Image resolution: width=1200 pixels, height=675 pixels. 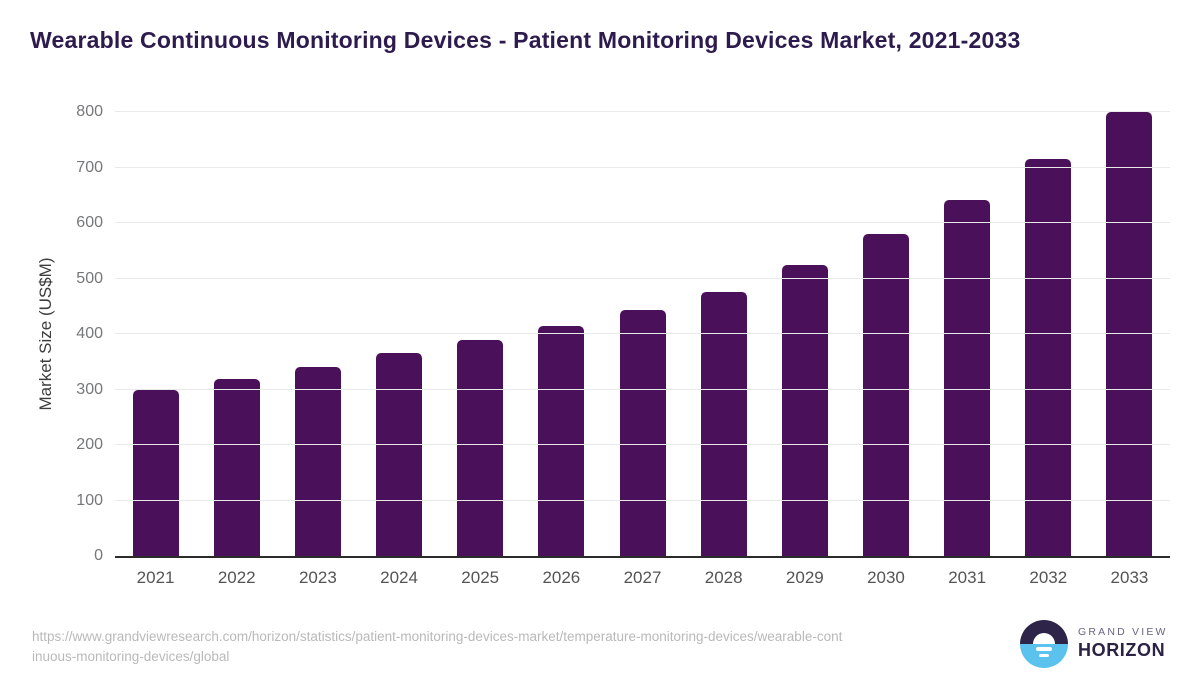 I want to click on bar-2026, so click(x=561, y=441).